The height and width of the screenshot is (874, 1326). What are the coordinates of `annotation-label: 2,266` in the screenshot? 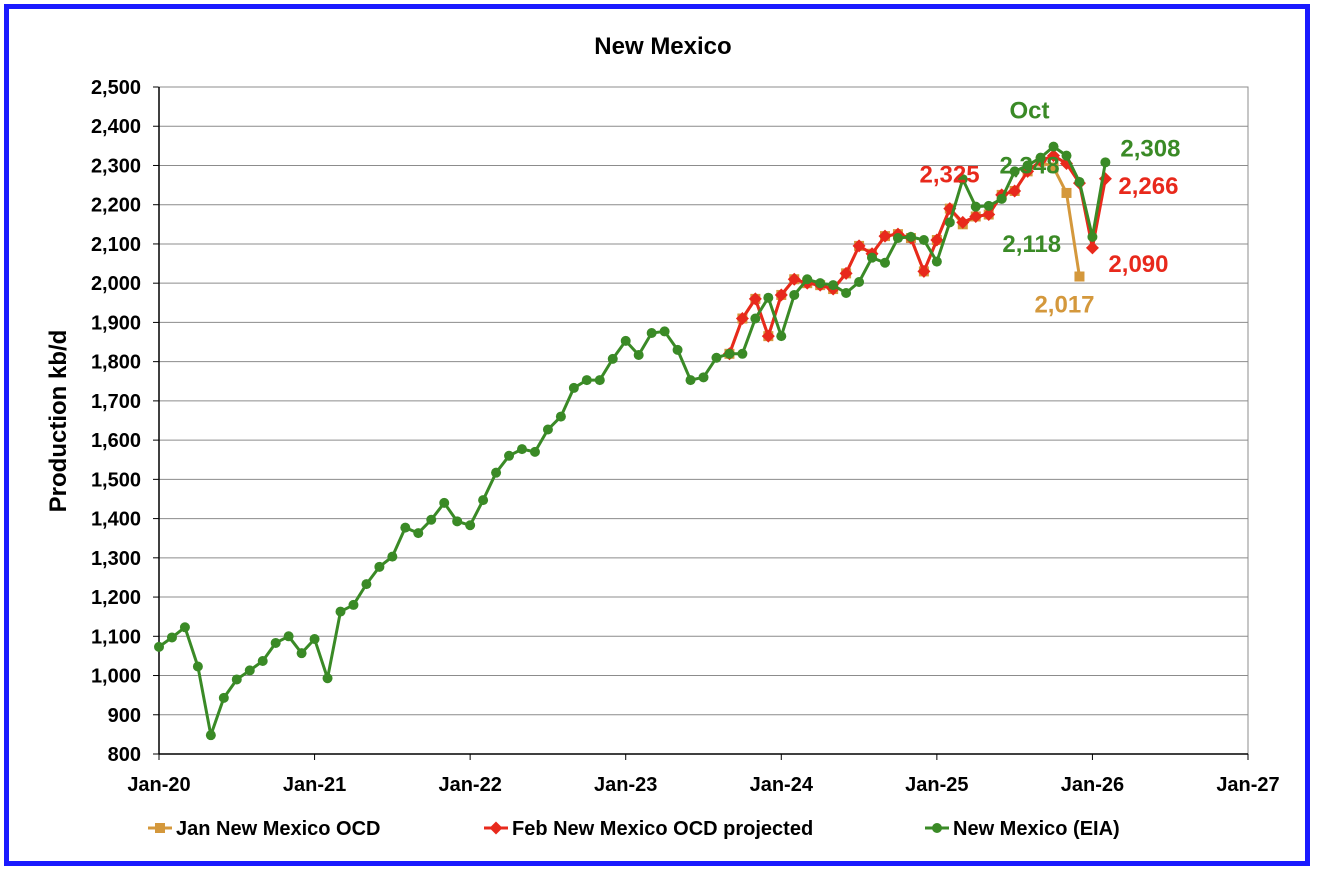 It's located at (1148, 186).